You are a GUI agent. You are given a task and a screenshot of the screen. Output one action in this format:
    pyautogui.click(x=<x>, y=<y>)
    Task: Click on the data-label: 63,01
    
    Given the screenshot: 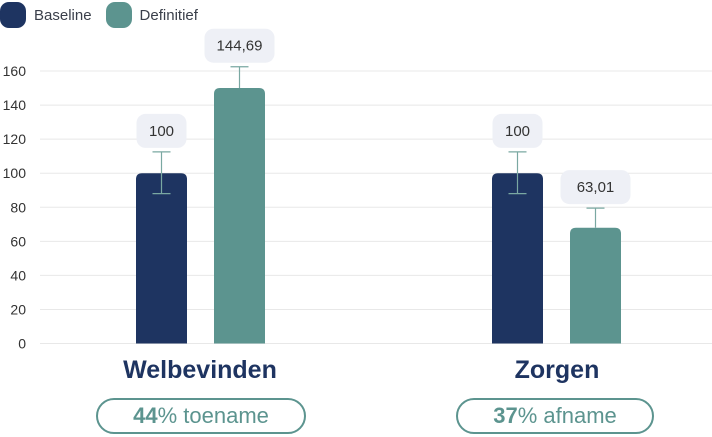 What is the action you would take?
    pyautogui.click(x=596, y=187)
    